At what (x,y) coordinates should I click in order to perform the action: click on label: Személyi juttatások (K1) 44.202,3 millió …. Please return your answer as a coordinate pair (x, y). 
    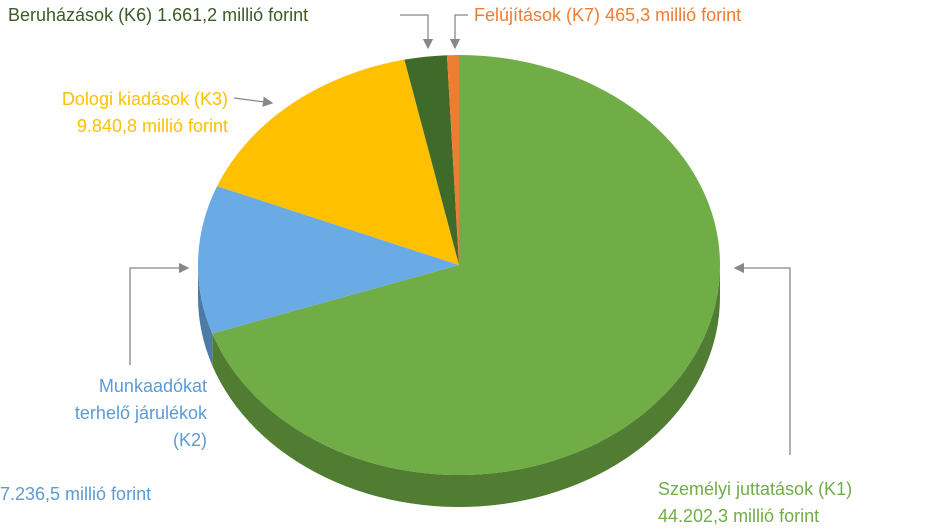
    Looking at the image, I should click on (755, 503).